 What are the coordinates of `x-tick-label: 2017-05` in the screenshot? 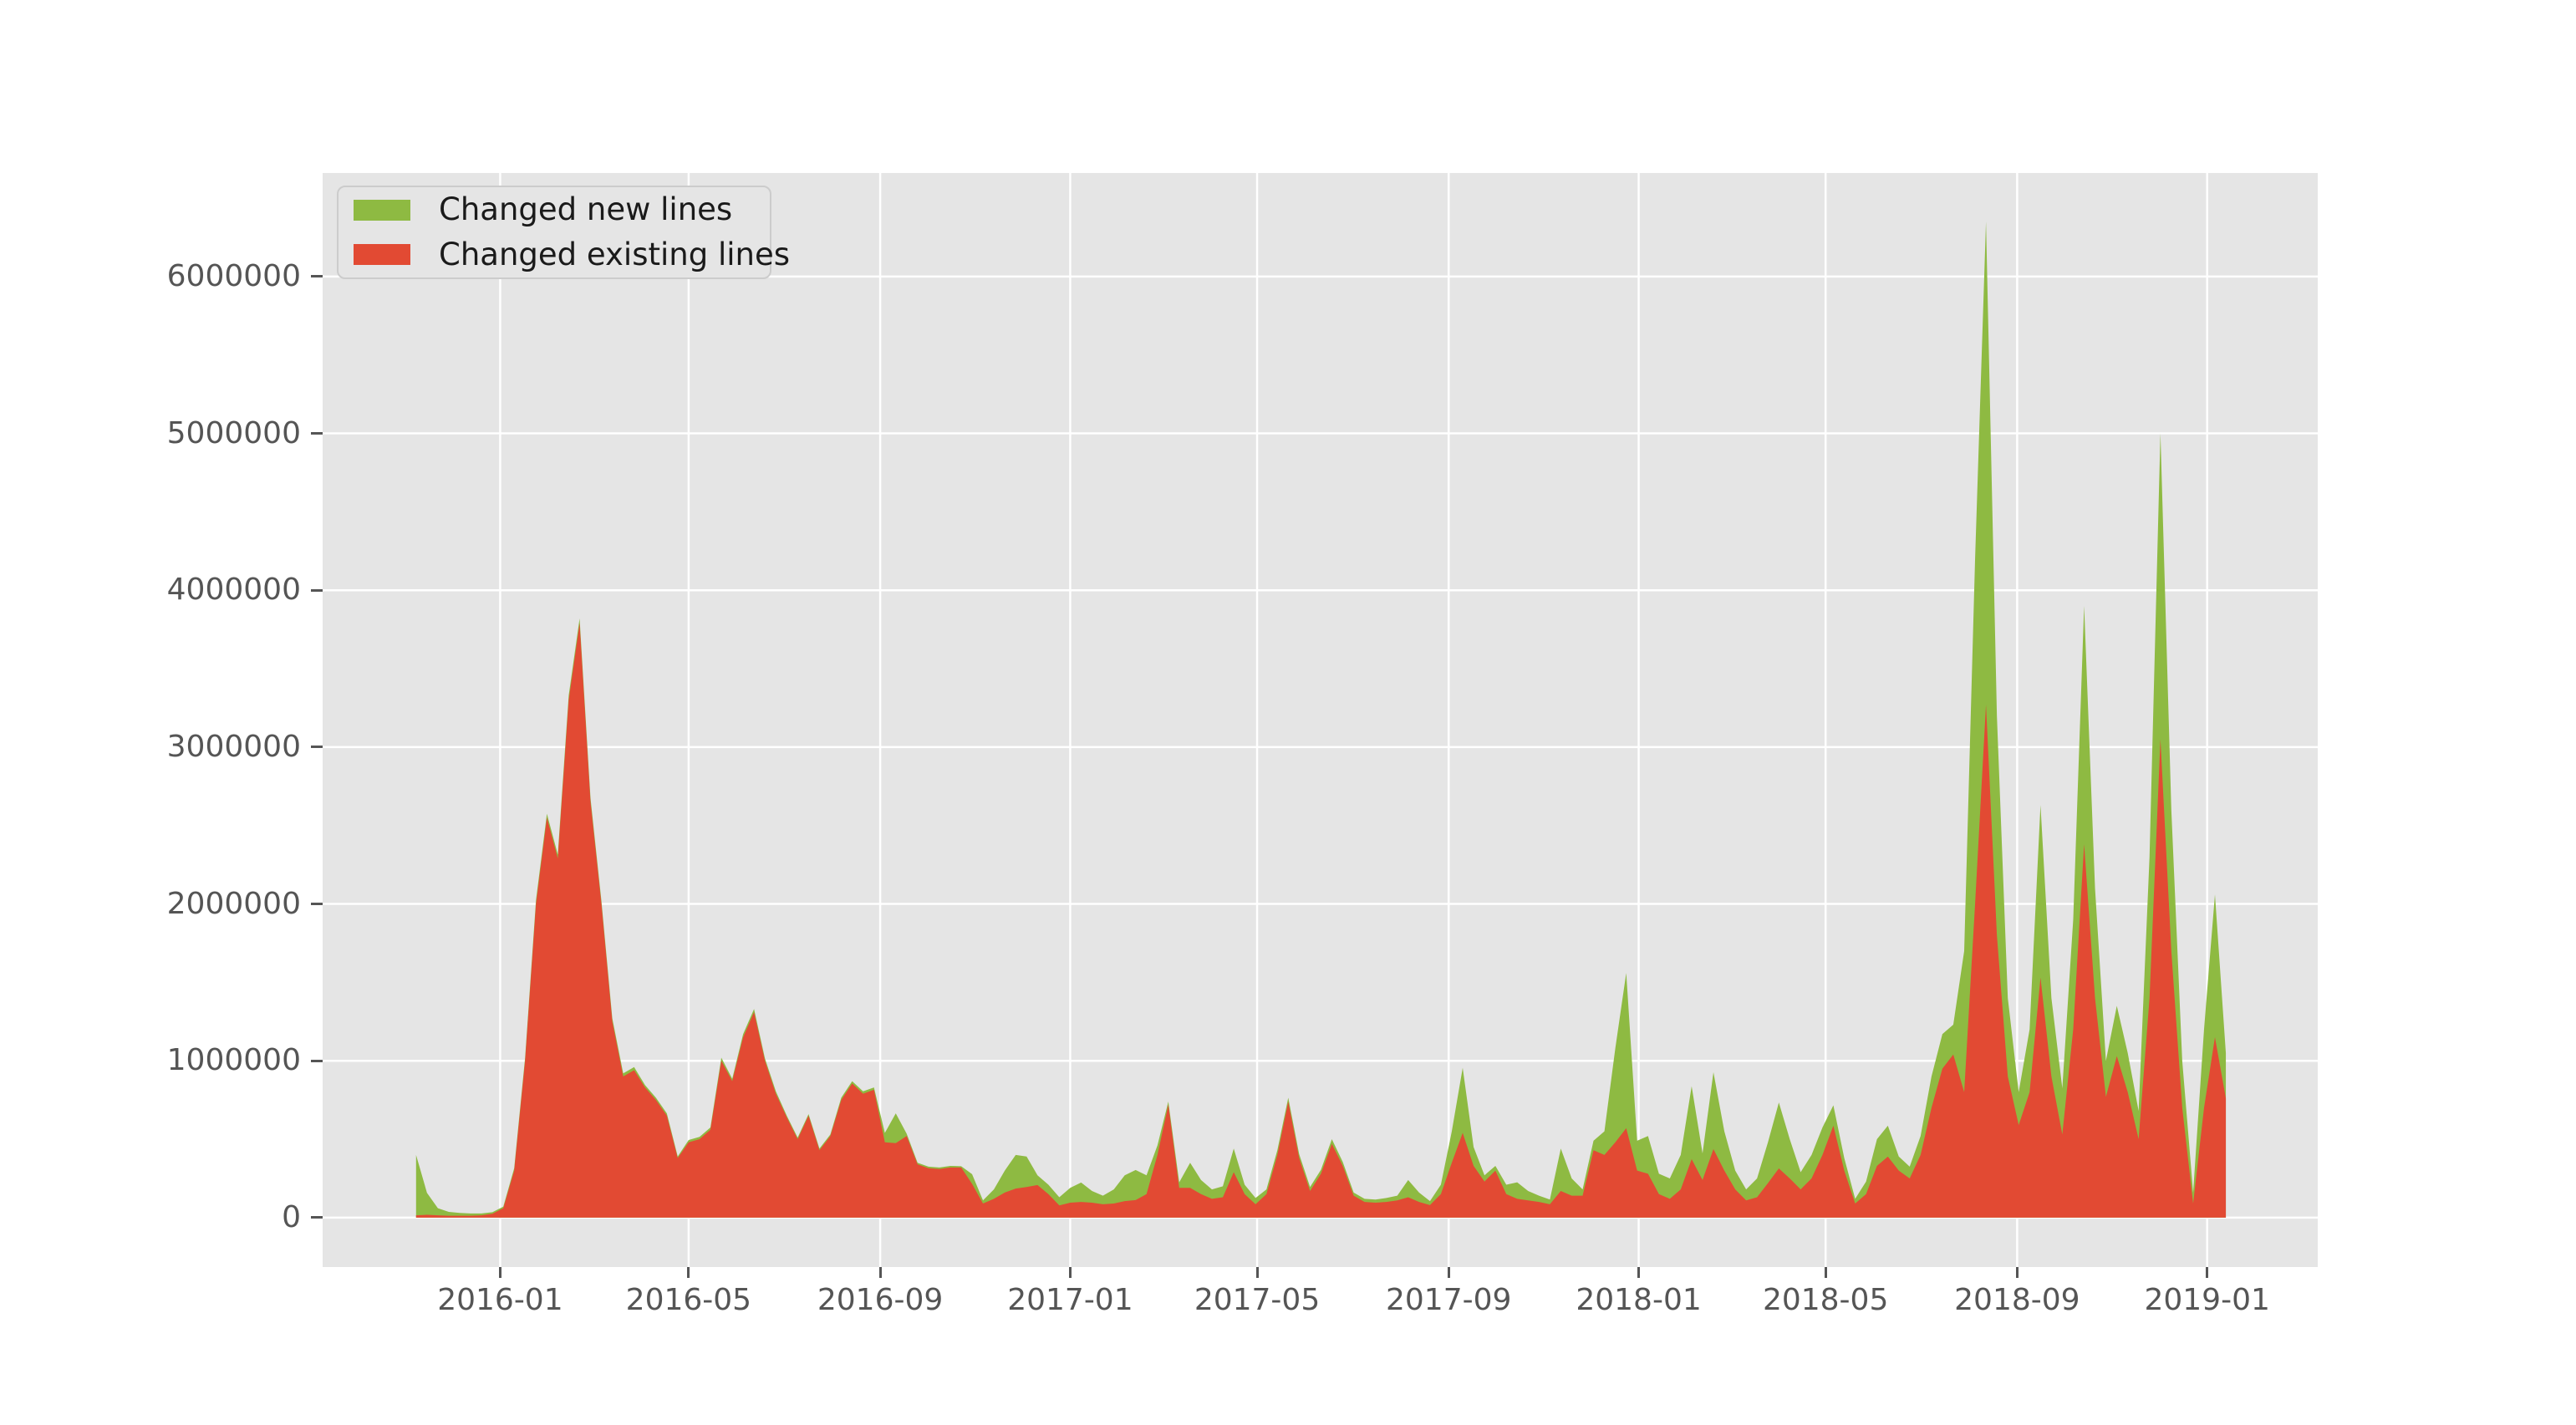 It's located at (1257, 1300).